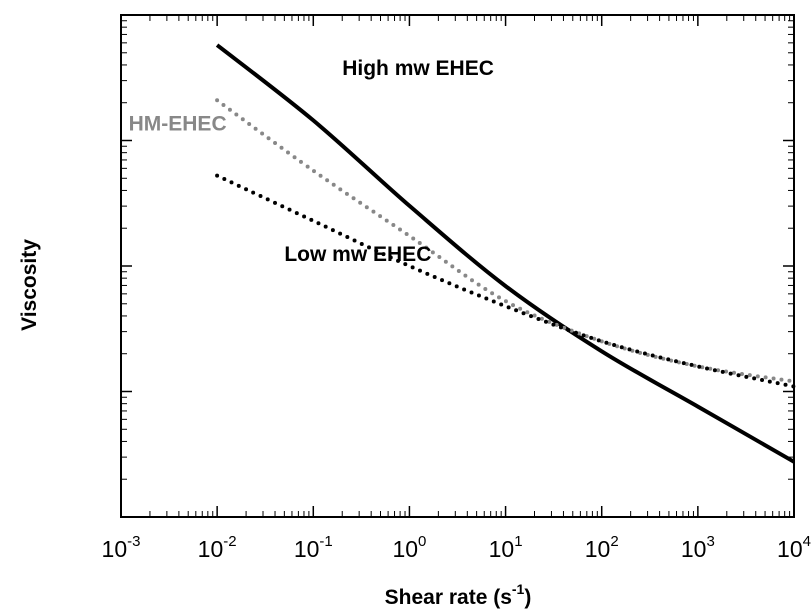  I want to click on x-tick-label: 10², so click(602, 547).